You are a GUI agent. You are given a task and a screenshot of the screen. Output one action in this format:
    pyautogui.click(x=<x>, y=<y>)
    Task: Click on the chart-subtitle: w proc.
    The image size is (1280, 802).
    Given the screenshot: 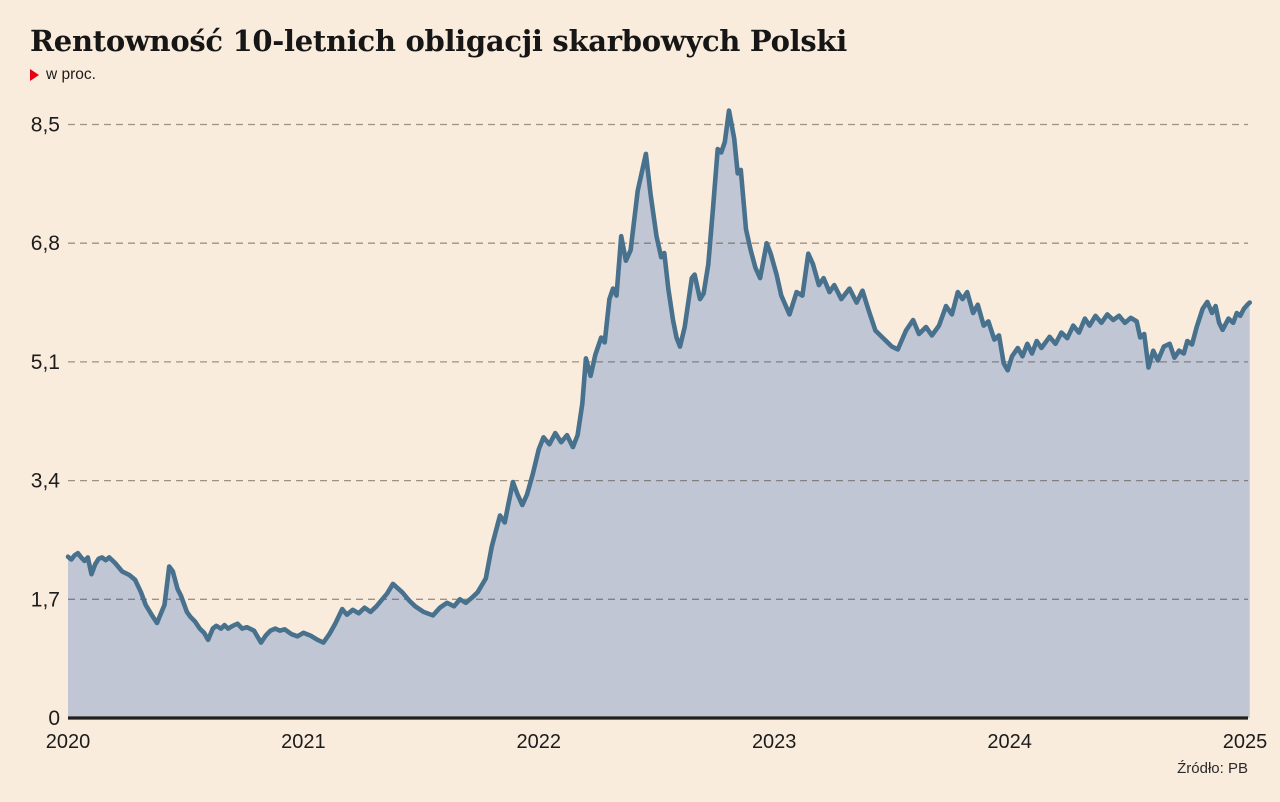 What is the action you would take?
    pyautogui.click(x=63, y=75)
    